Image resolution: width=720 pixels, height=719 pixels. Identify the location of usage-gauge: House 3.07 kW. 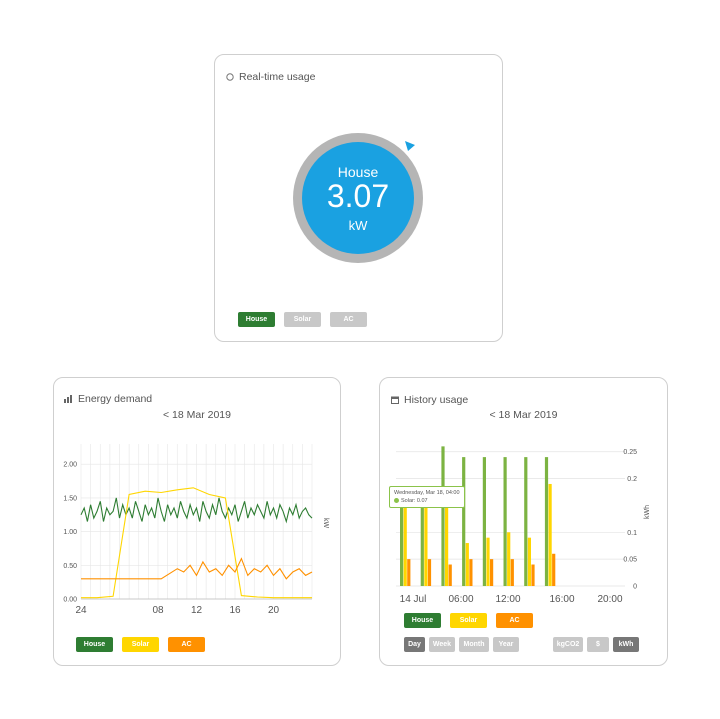
(358, 198).